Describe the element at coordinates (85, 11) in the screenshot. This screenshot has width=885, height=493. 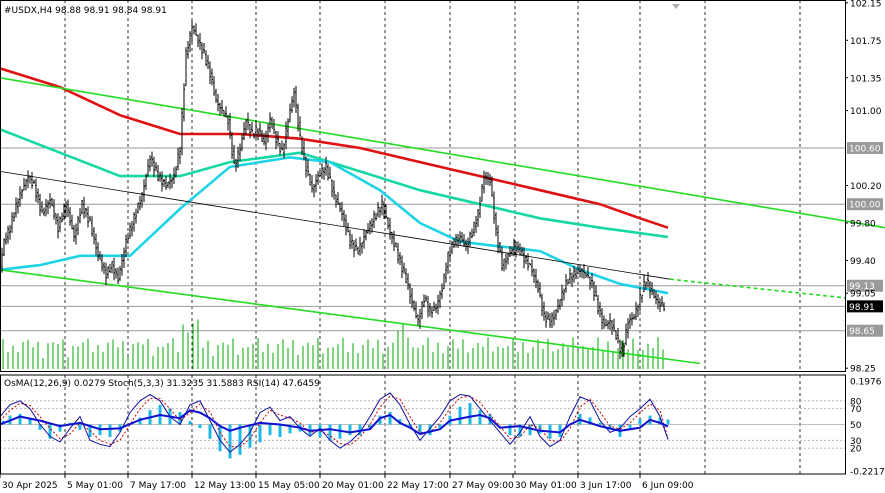
I see `main-pane-header: #USDX,H4 98.88 98.91 98.84 98.91` at that location.